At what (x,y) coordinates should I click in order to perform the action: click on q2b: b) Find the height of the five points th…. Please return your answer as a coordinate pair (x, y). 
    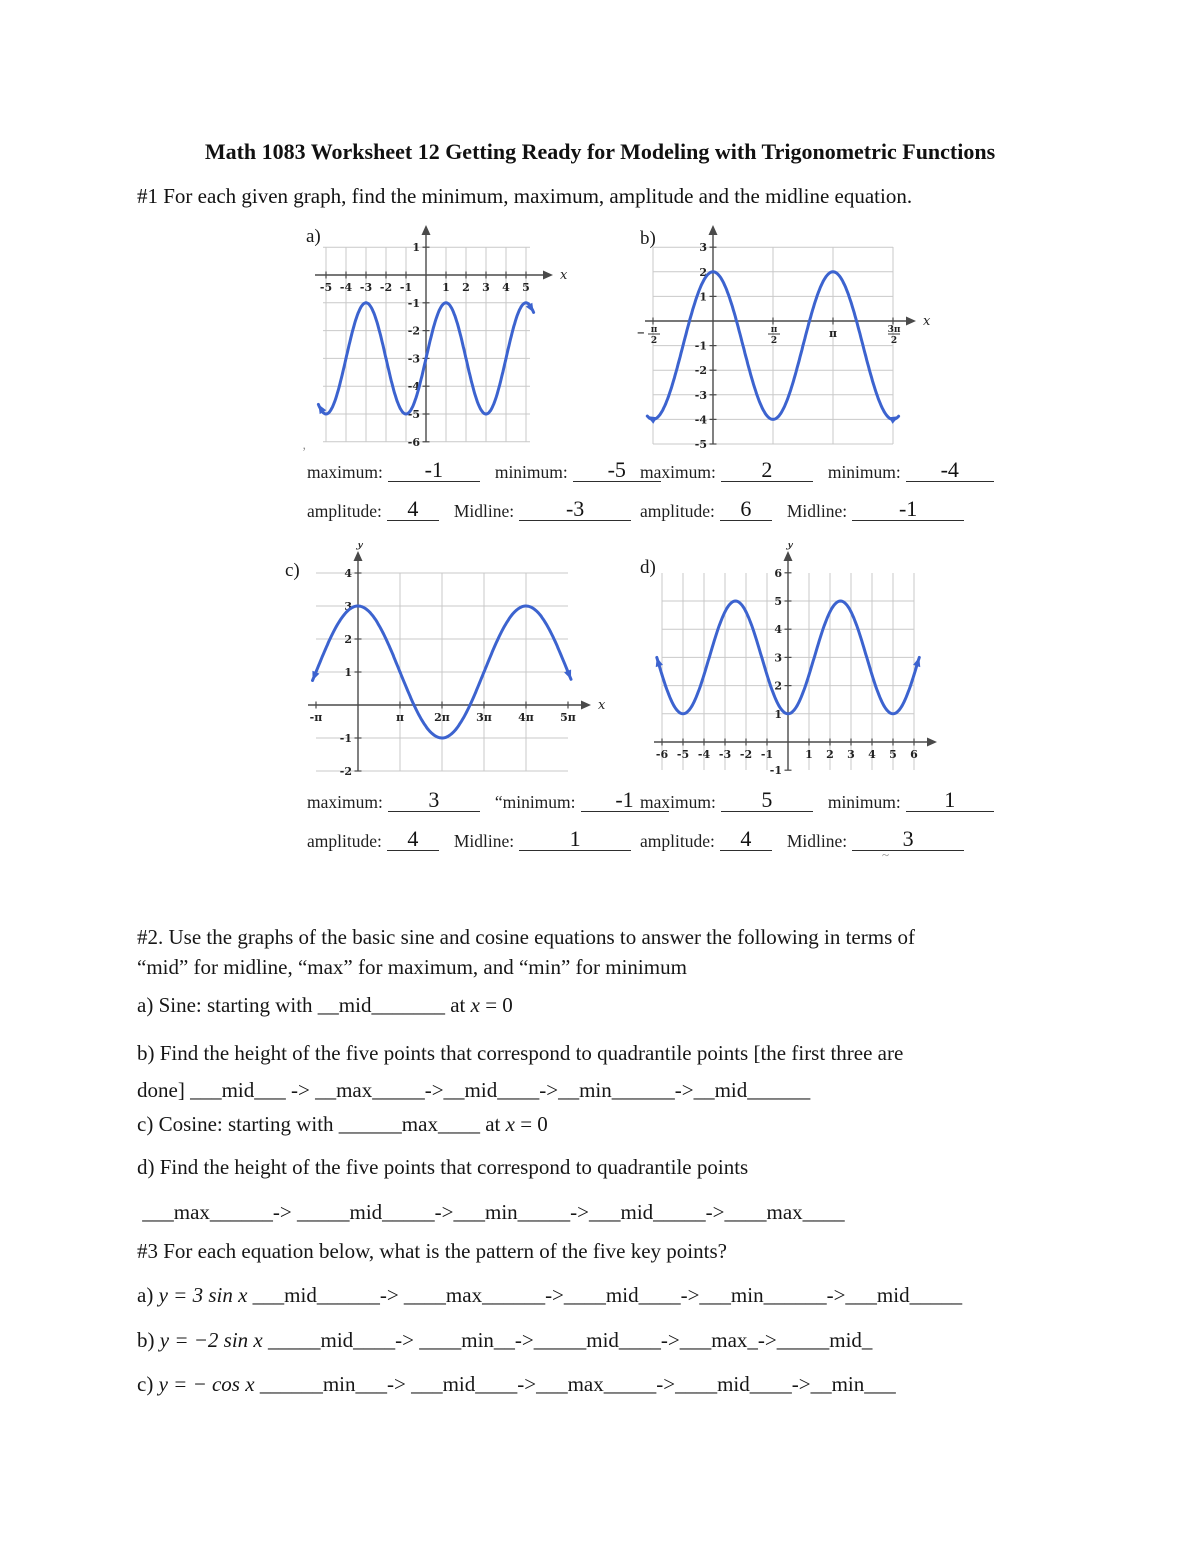
    Looking at the image, I should click on (612, 1072).